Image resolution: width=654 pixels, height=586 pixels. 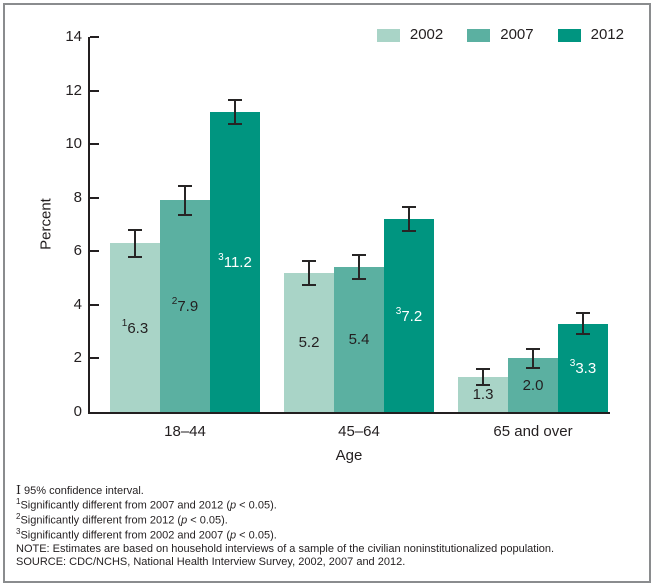 What do you see at coordinates (235, 112) in the screenshot?
I see `error-bar-2012-group0` at bounding box center [235, 112].